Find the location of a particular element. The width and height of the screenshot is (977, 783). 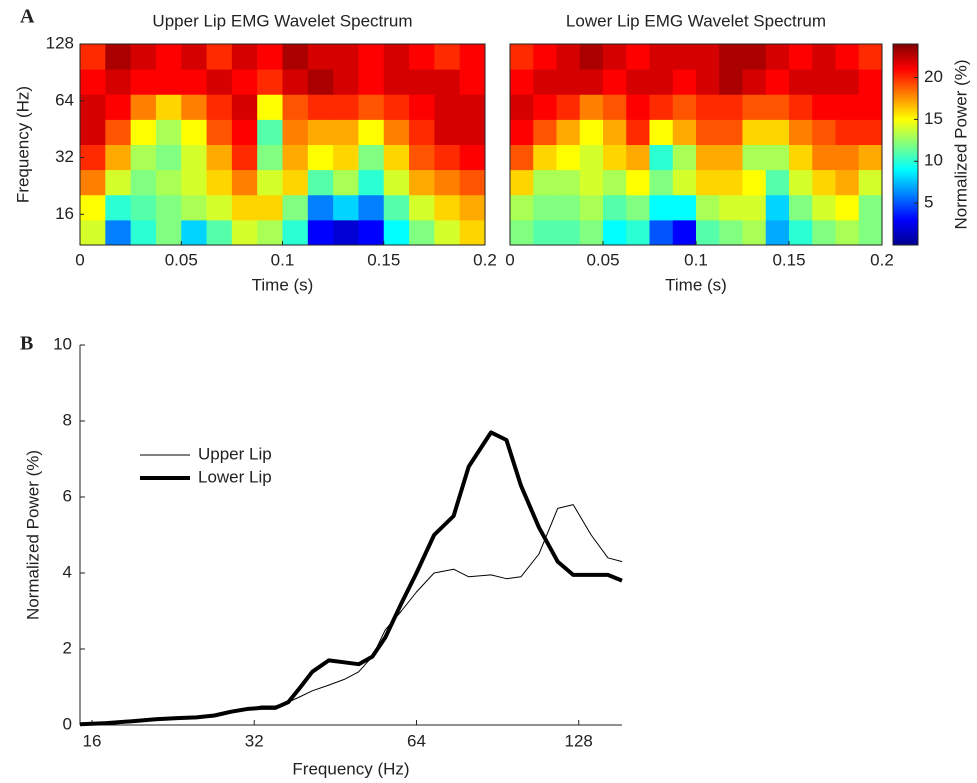

x-tick-label: 16 is located at coordinates (92, 740).